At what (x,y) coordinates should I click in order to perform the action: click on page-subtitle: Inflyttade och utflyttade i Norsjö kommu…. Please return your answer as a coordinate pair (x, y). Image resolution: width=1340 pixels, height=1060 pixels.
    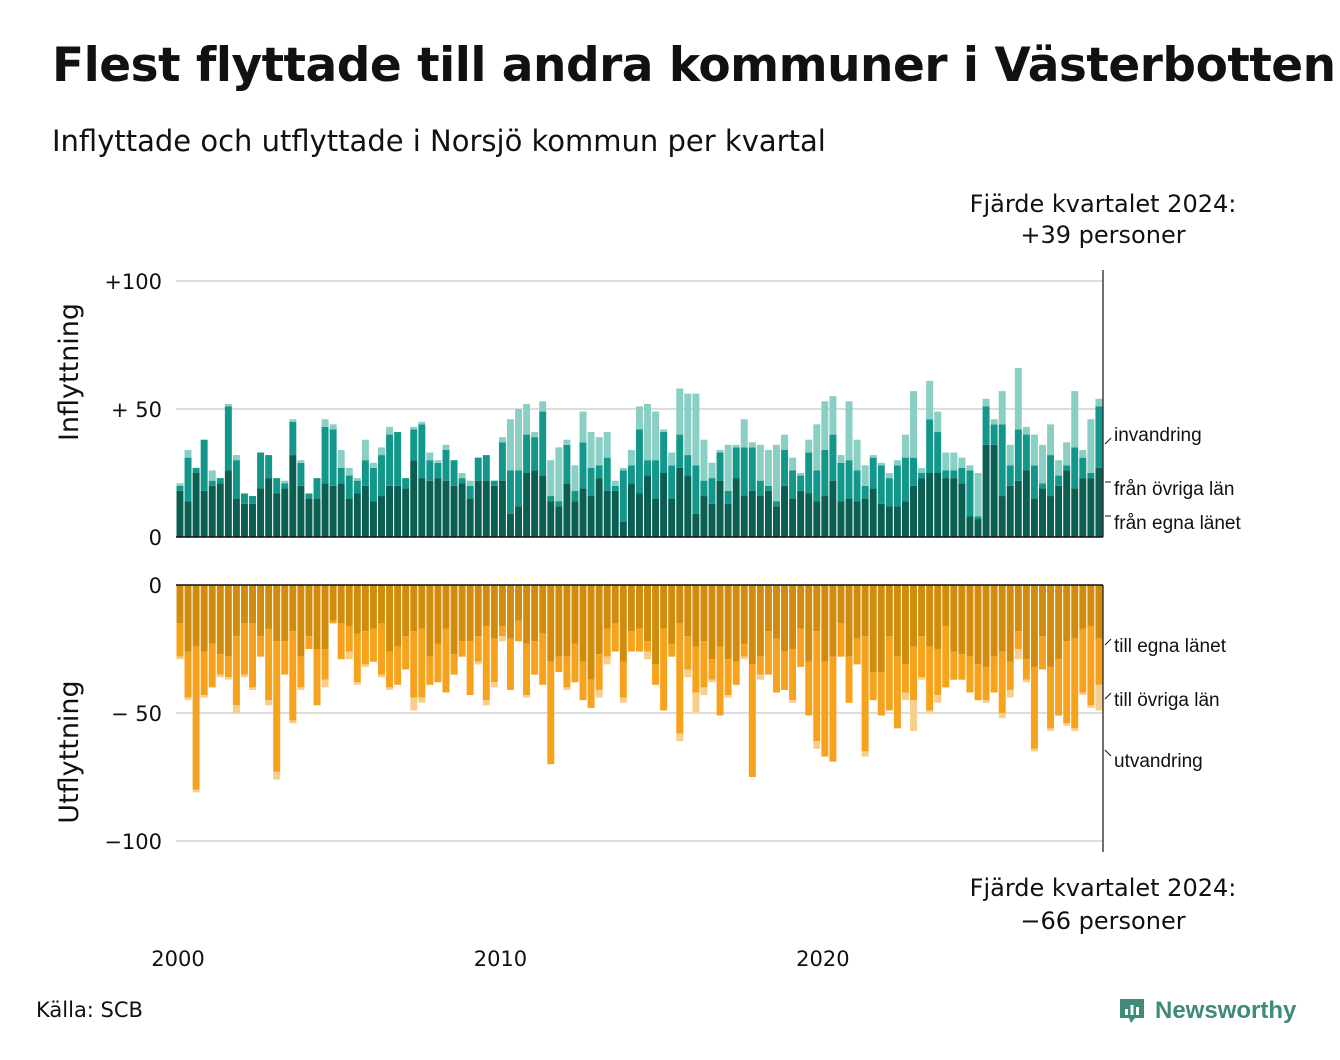
    Looking at the image, I should click on (439, 141).